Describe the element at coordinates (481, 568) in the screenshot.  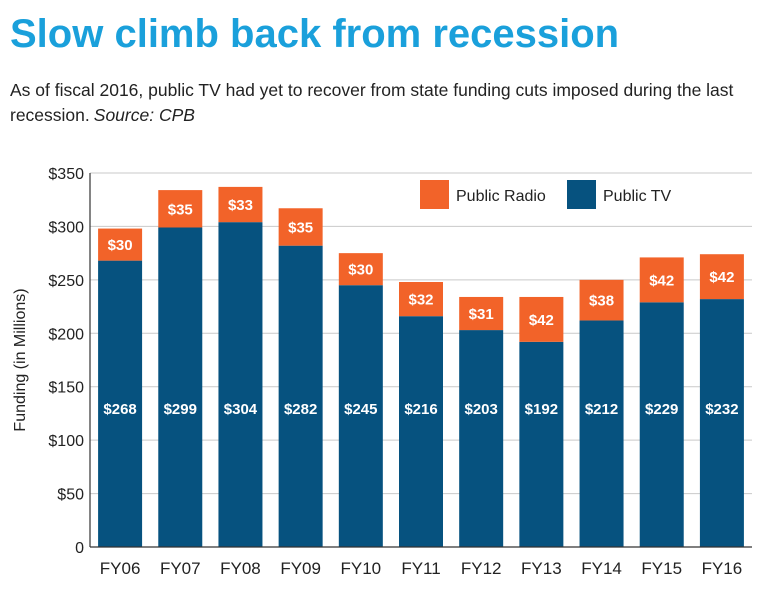
I see `x-tick-label: FY12` at that location.